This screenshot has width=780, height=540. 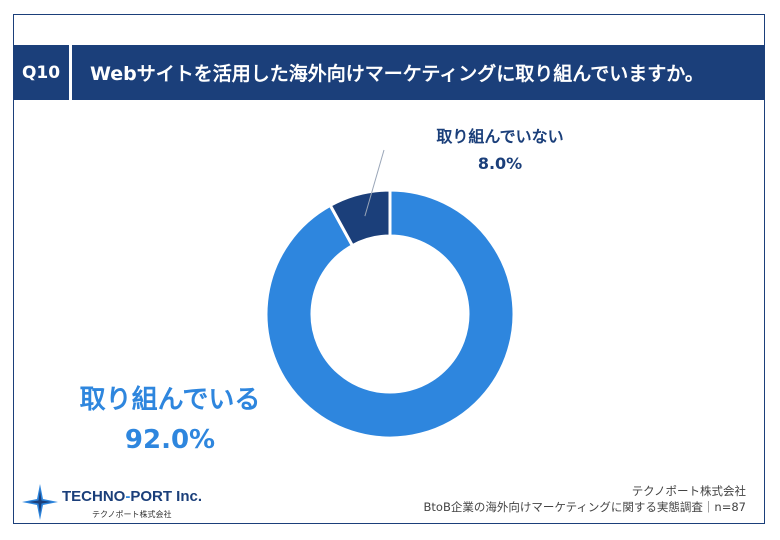 I want to click on slice-not-implementing, so click(x=360, y=218).